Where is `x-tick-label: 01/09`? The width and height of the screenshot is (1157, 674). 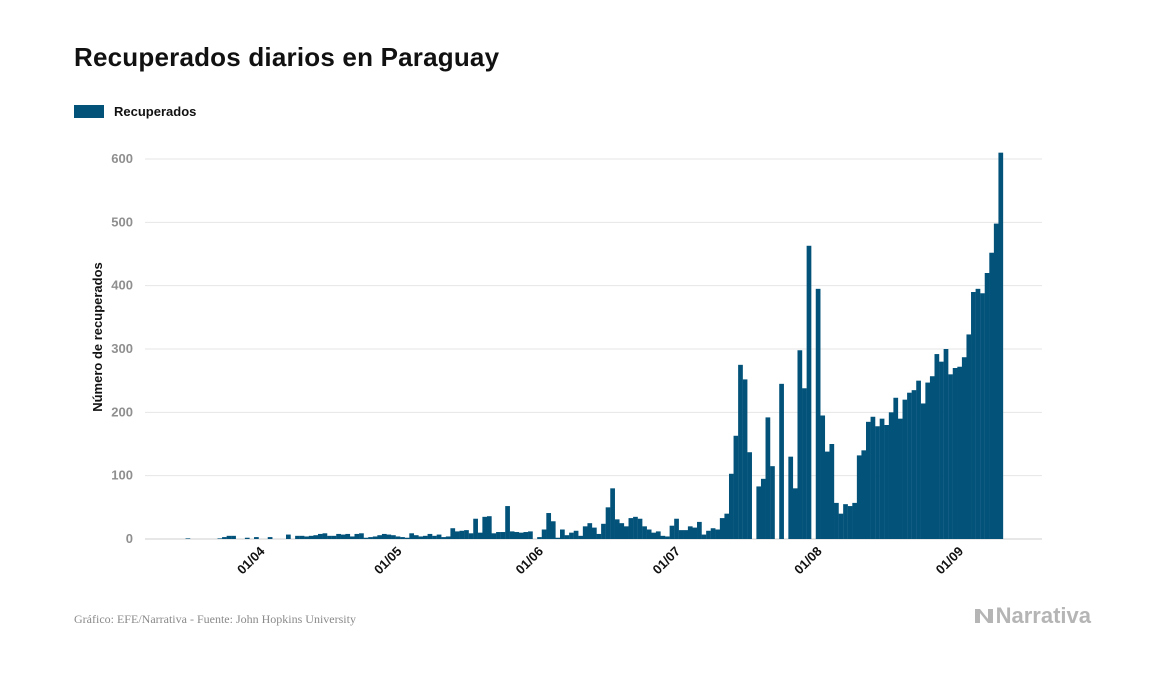
x-tick-label: 01/09 is located at coordinates (950, 561).